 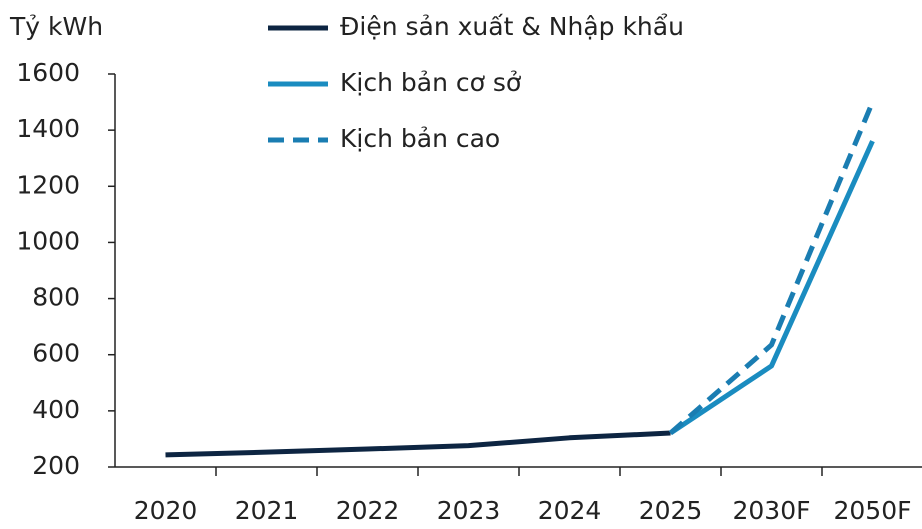 What do you see at coordinates (56, 465) in the screenshot?
I see `y-tick-label: 200` at bounding box center [56, 465].